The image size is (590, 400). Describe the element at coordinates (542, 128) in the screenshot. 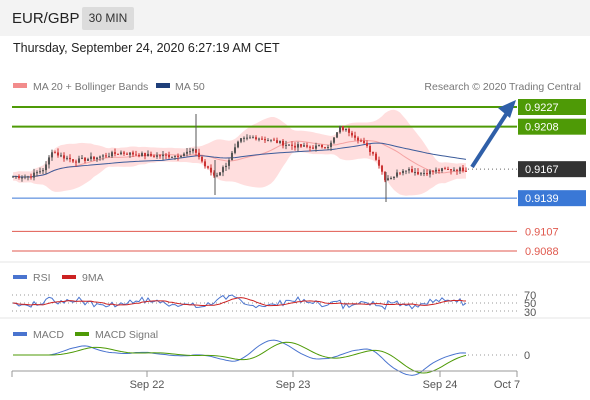

I see `level-label-0.9208: 0.9208` at that location.